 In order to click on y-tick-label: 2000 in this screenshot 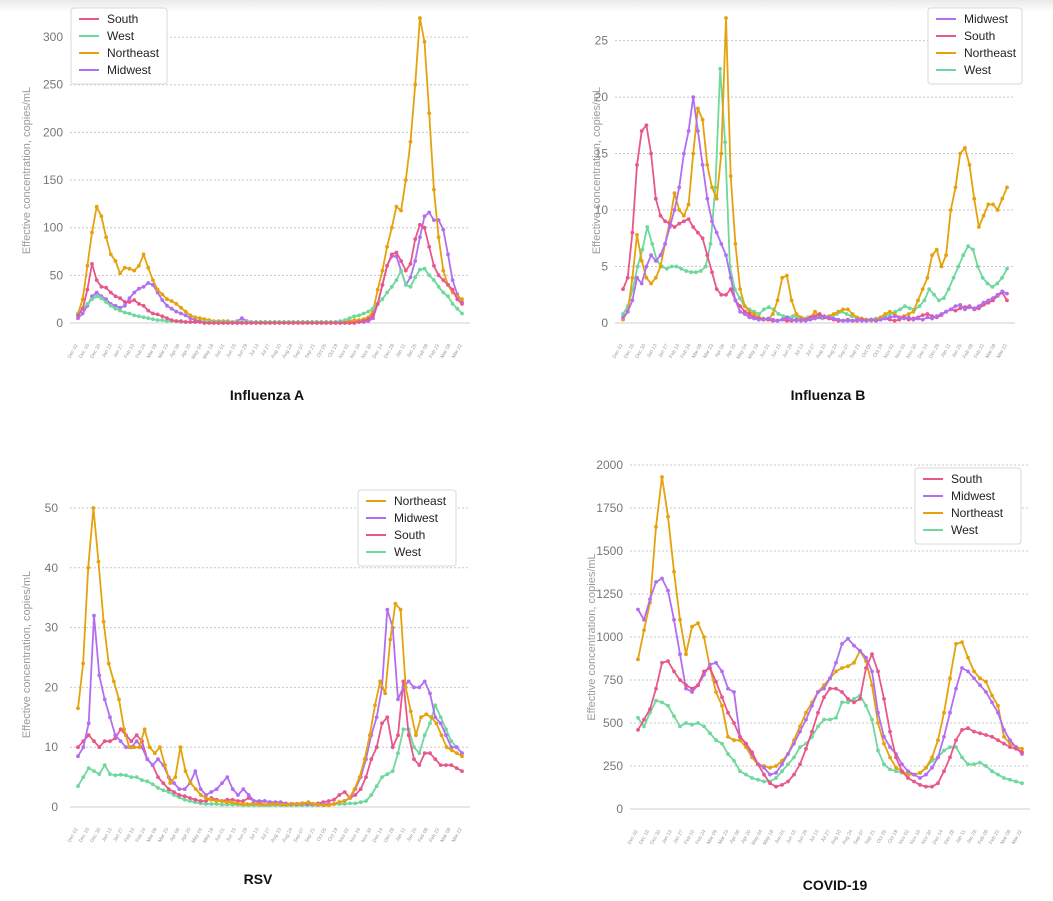, I will do `click(609, 465)`.